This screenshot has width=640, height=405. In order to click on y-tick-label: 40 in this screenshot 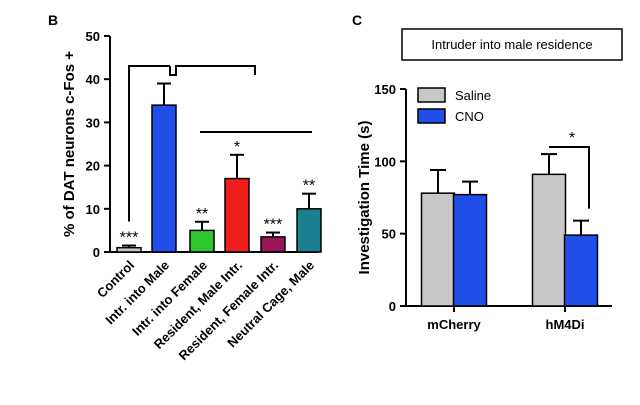, I will do `click(93, 79)`.